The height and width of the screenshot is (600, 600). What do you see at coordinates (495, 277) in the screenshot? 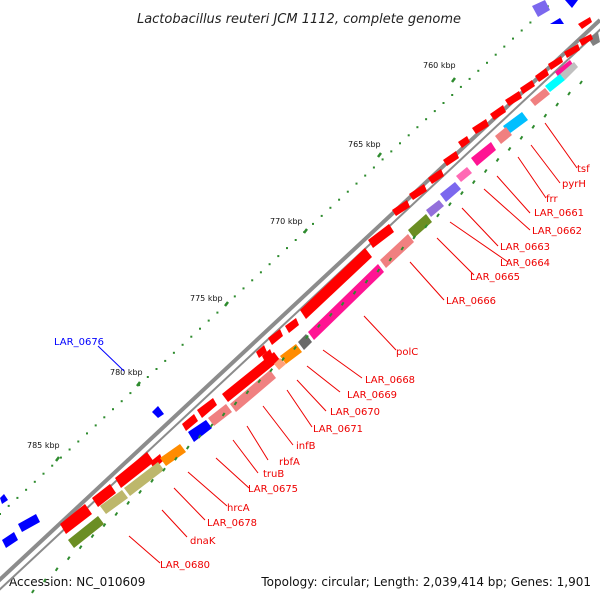
I see `gene-label-LAR_0665: LAR_0665` at bounding box center [495, 277].